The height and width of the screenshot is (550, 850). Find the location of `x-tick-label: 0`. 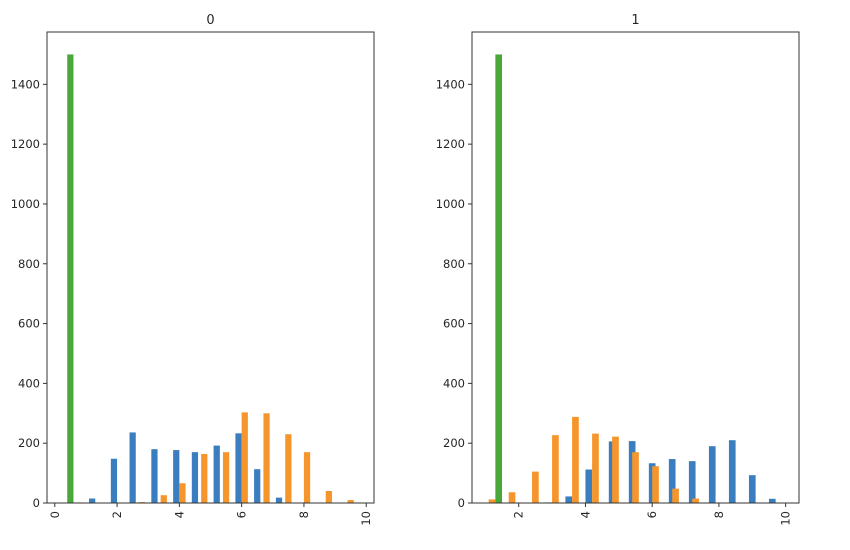

x-tick-label: 0 is located at coordinates (55, 514).